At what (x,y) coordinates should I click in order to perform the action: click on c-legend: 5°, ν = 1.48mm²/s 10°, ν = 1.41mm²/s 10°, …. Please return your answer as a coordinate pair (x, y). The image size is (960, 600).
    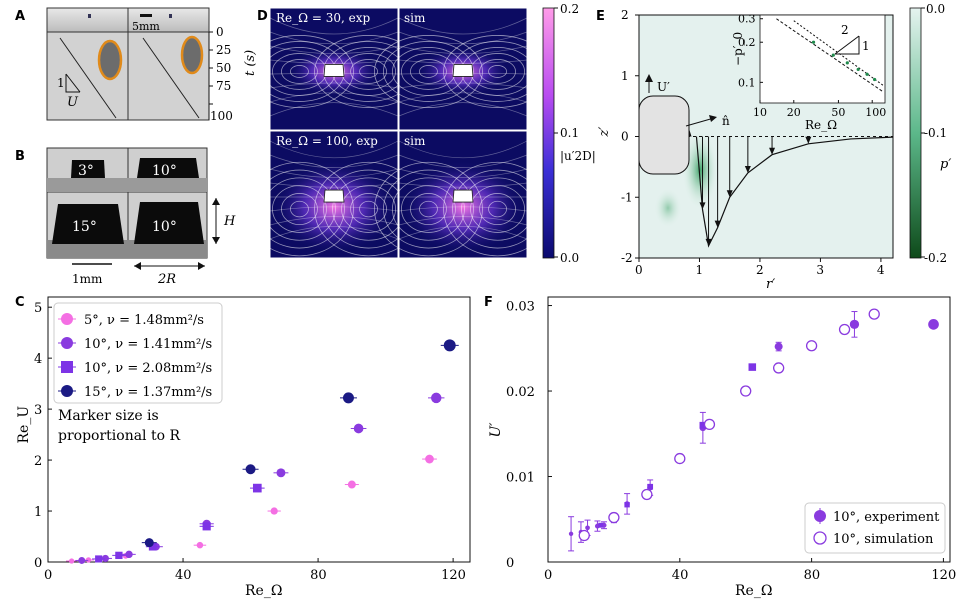
    Looking at the image, I should click on (138, 353).